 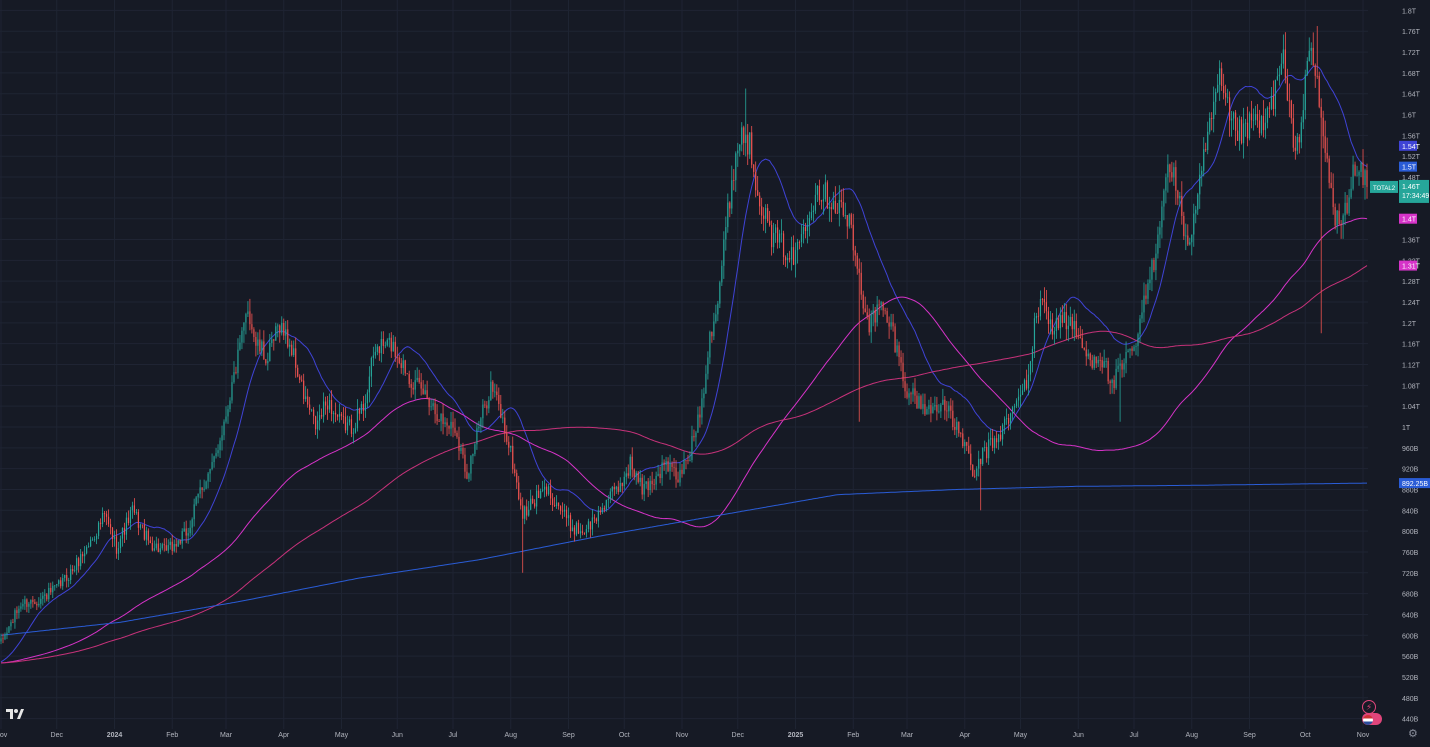 What do you see at coordinates (15, 714) in the screenshot?
I see `tradingview-logo` at bounding box center [15, 714].